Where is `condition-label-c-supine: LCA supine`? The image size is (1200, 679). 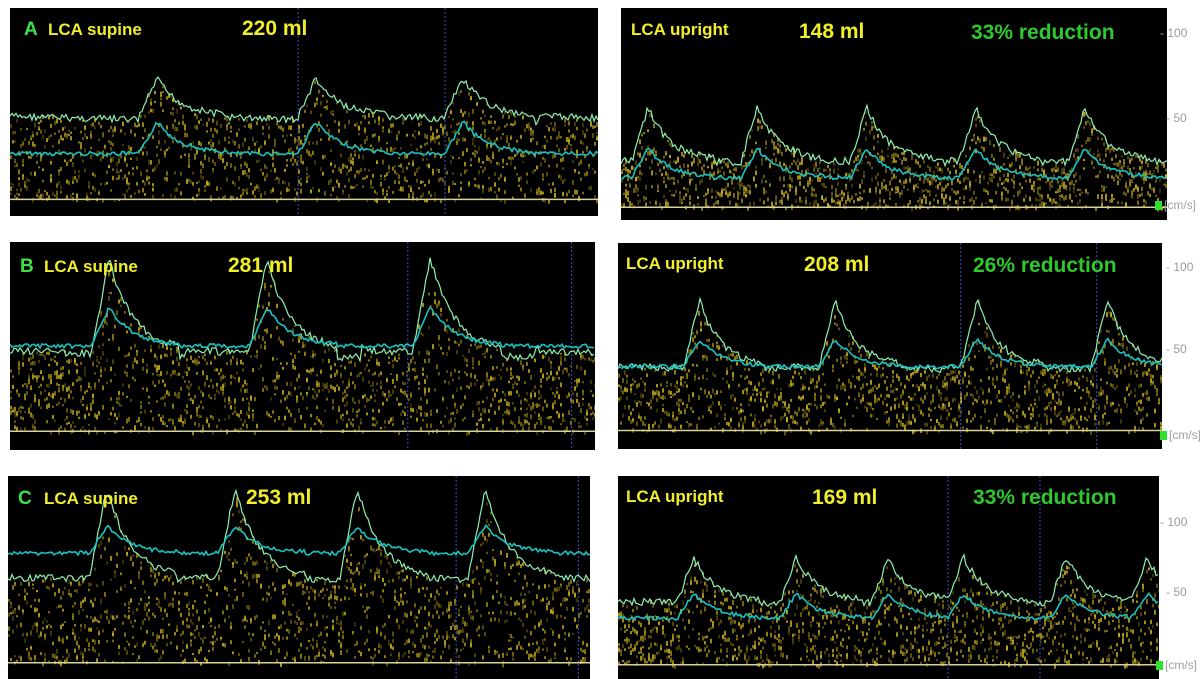 condition-label-c-supine: LCA supine is located at coordinates (91, 498).